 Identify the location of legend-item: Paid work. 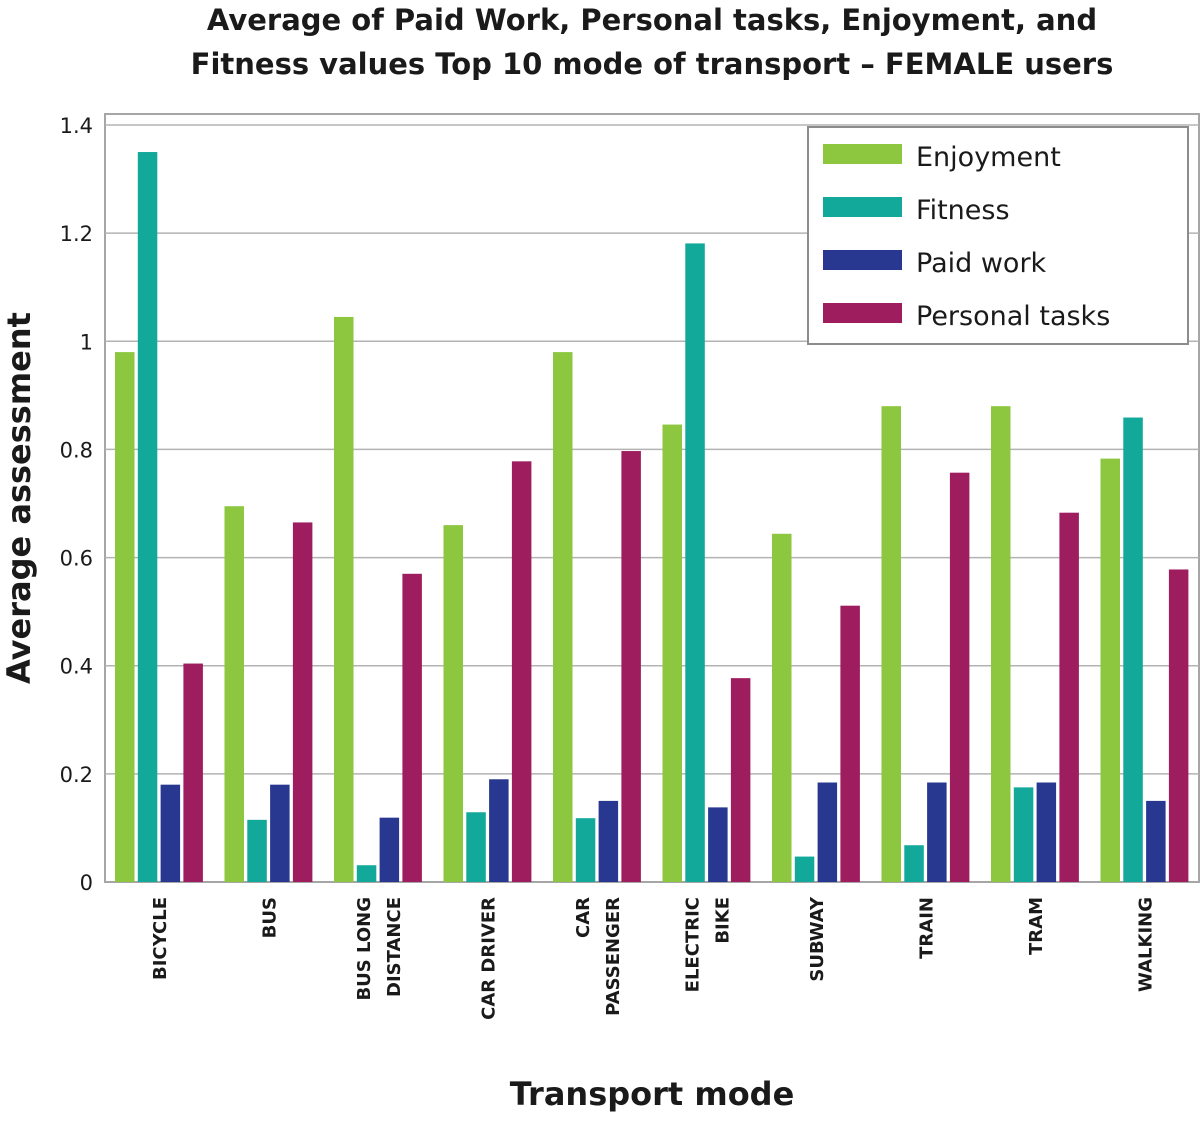
(935, 263).